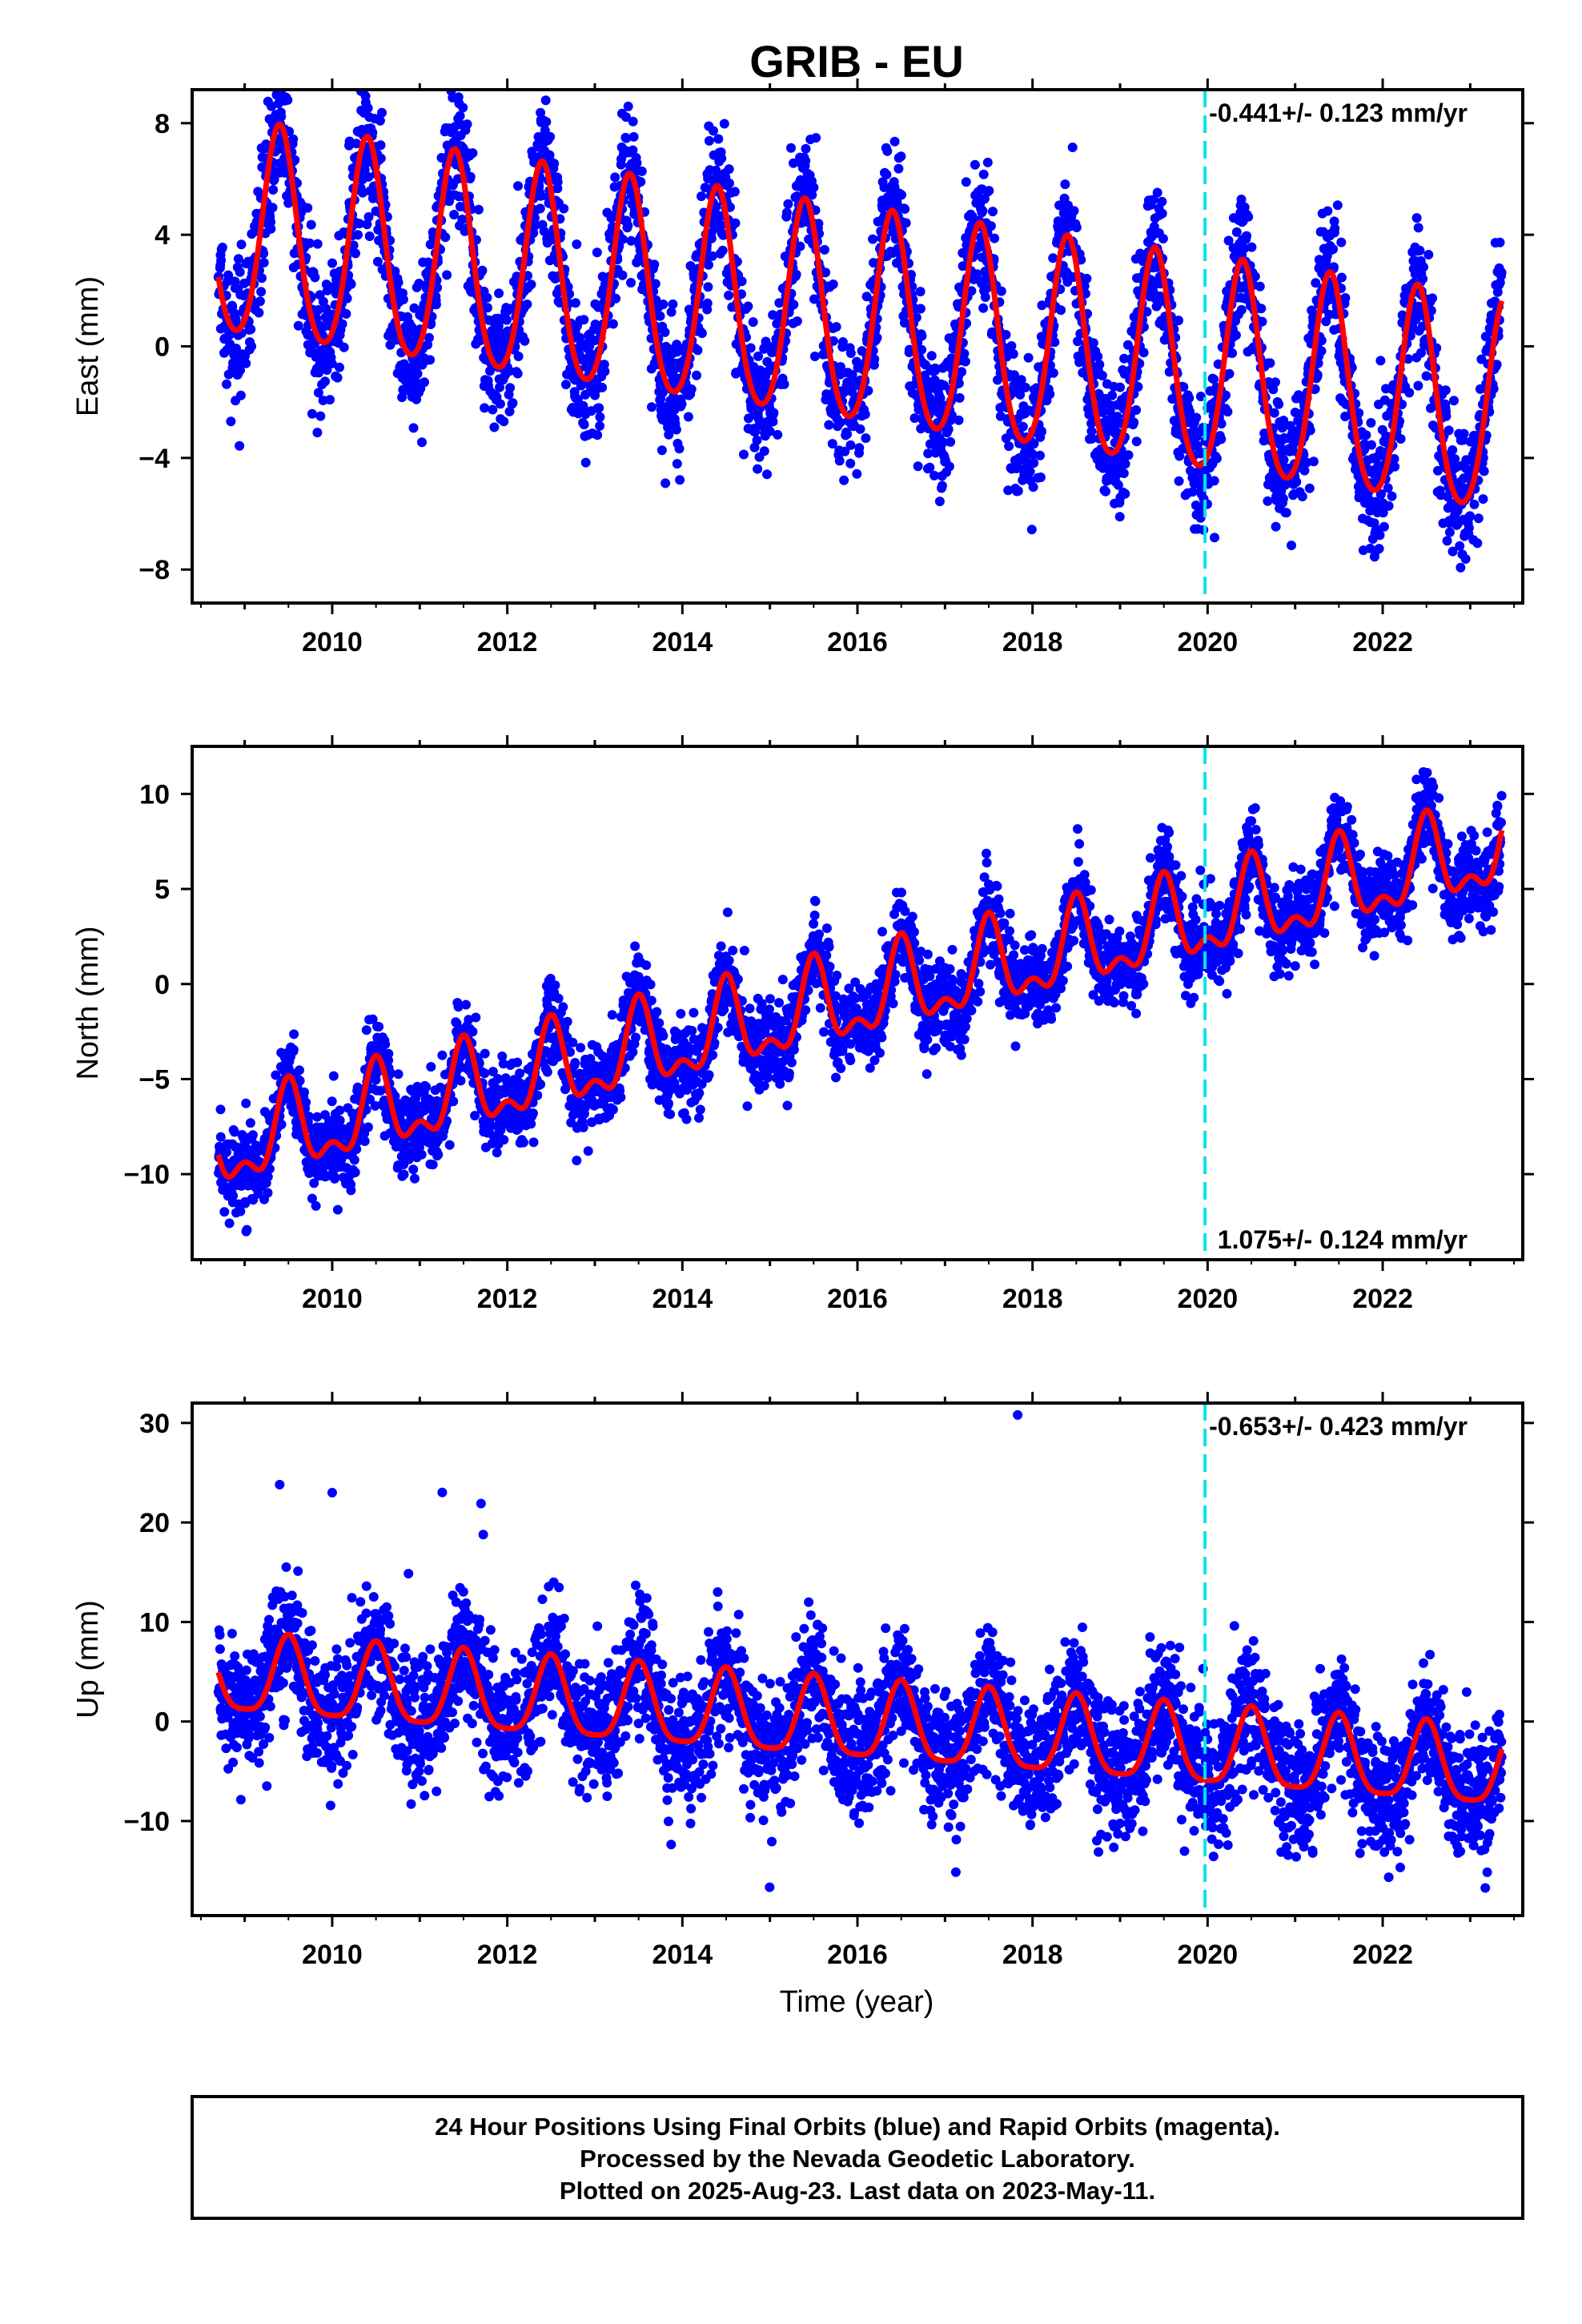 The width and height of the screenshot is (1582, 2324). Describe the element at coordinates (1032, 642) in the screenshot. I see `x-tick-label: 2018` at that location.